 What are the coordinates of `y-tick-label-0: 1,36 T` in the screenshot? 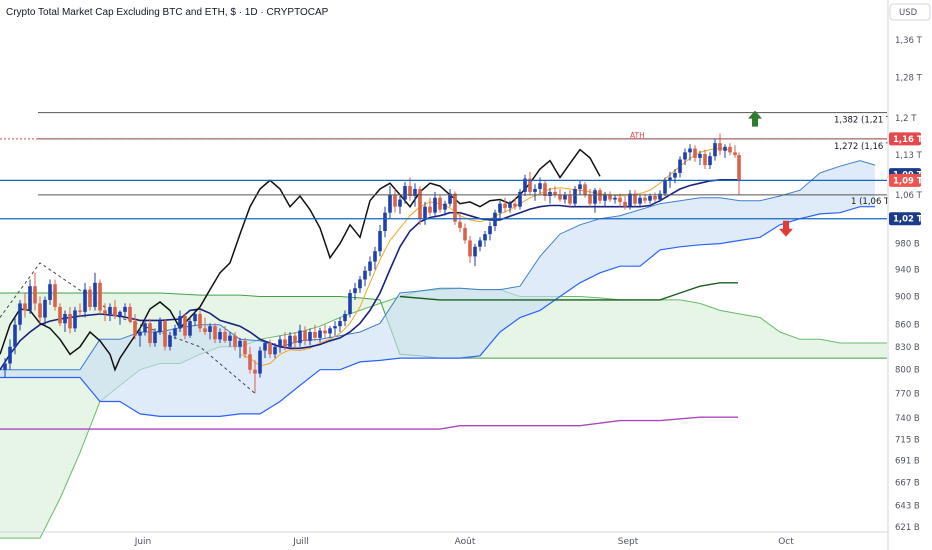 It's located at (909, 41).